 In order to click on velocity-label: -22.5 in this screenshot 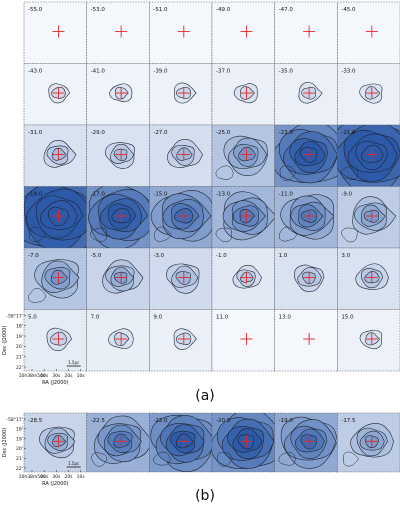, I will do `click(98, 421)`.